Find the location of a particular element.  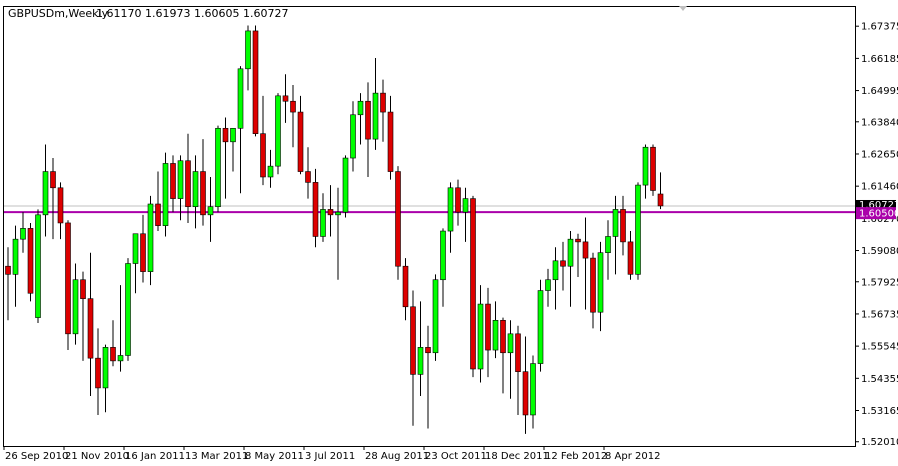

shift-marker-icon is located at coordinates (683, 8).